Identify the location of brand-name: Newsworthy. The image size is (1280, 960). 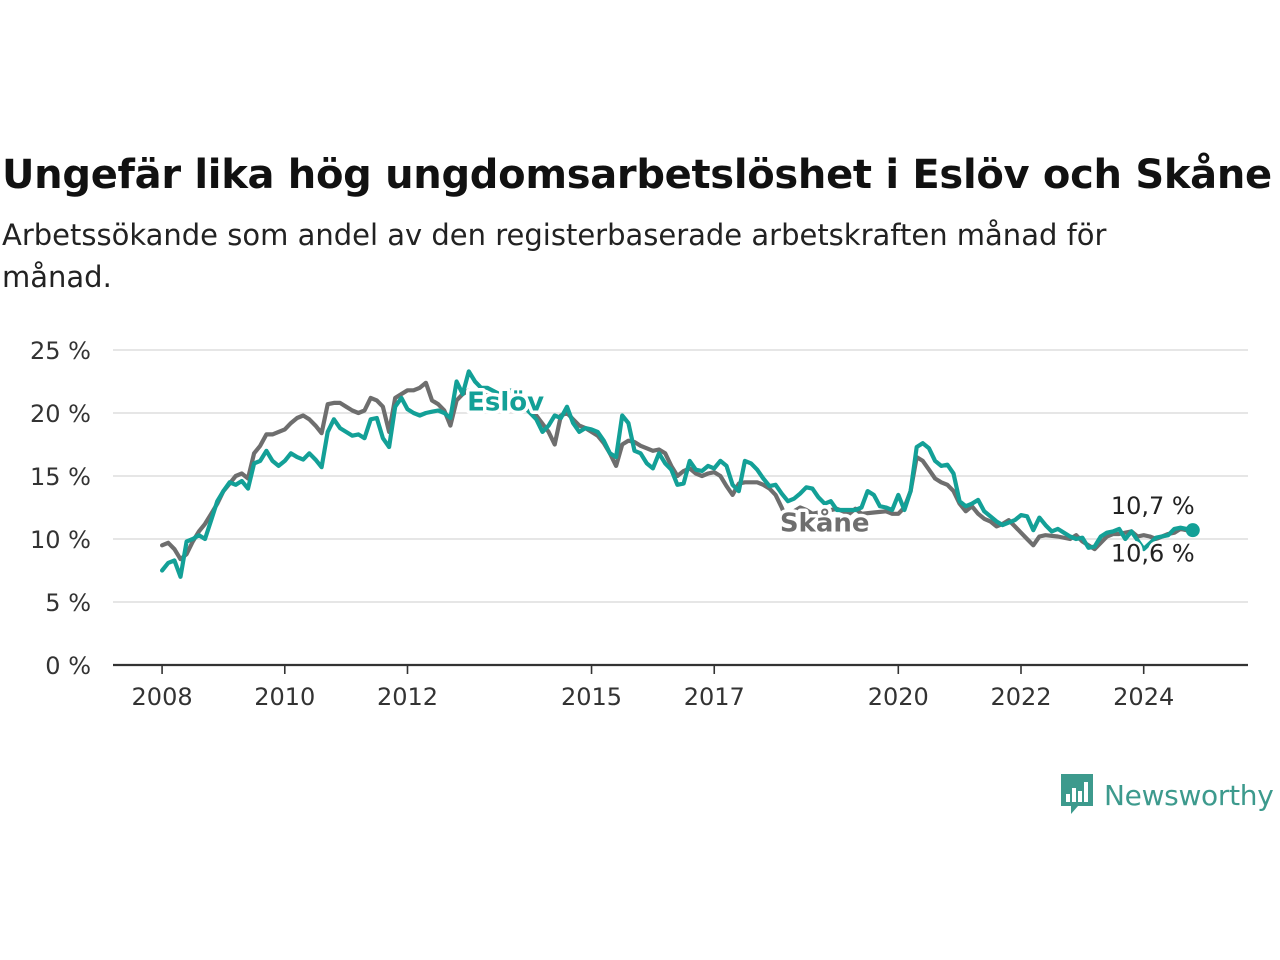
(1189, 795).